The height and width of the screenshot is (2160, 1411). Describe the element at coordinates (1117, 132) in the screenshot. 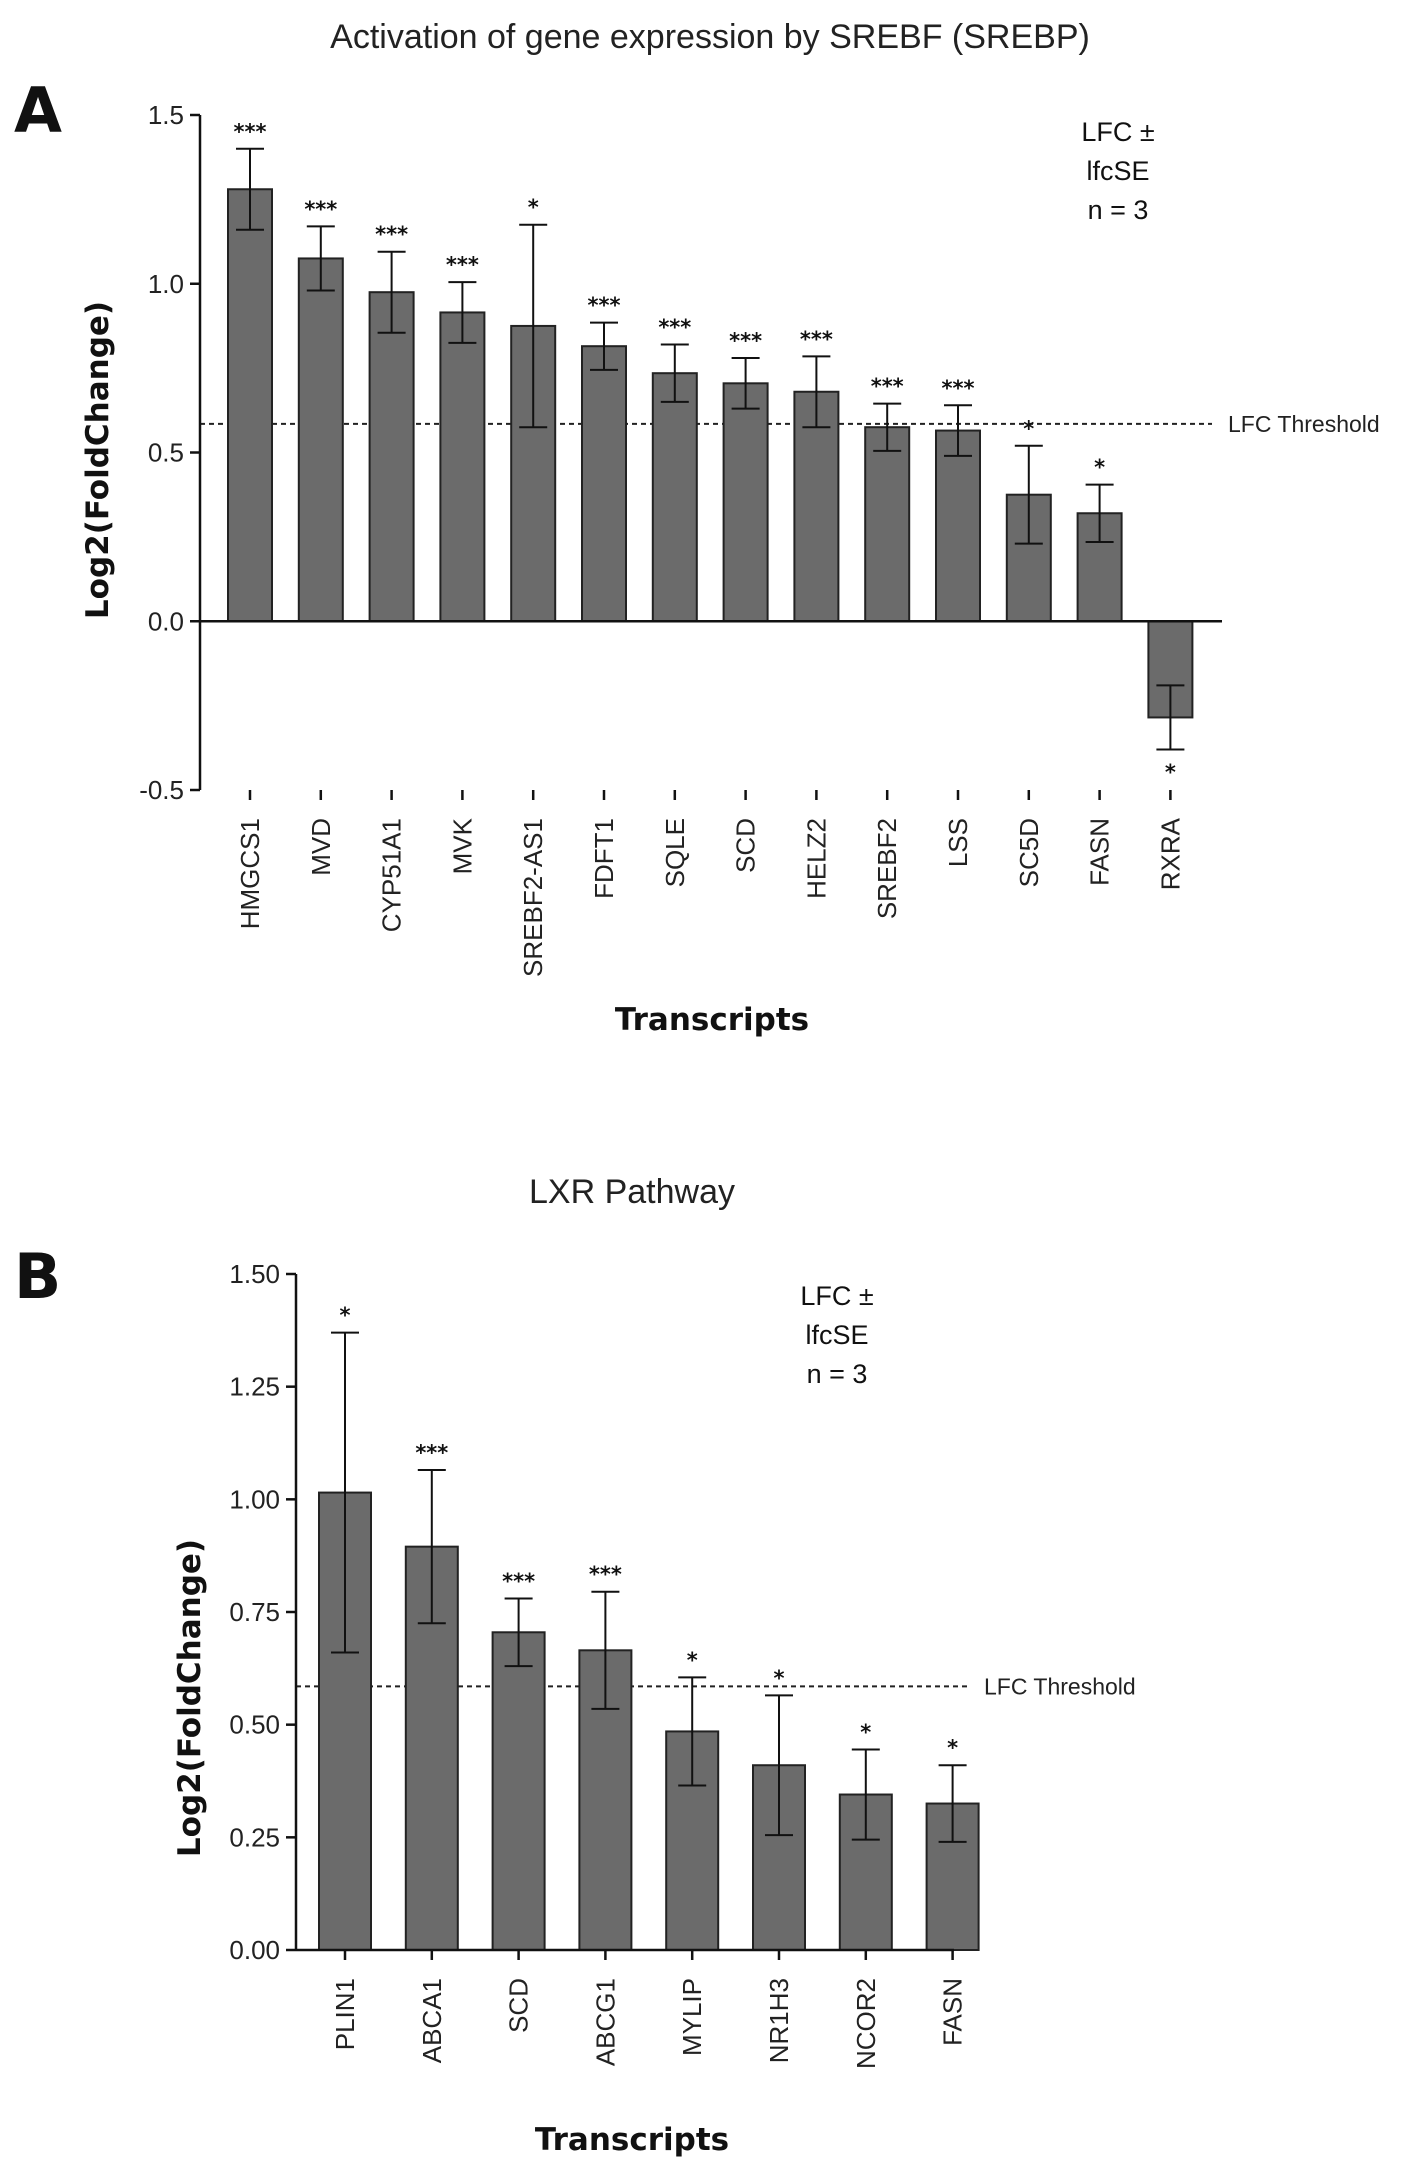

I see `panel-a-legend-line-1: LFC ±` at that location.